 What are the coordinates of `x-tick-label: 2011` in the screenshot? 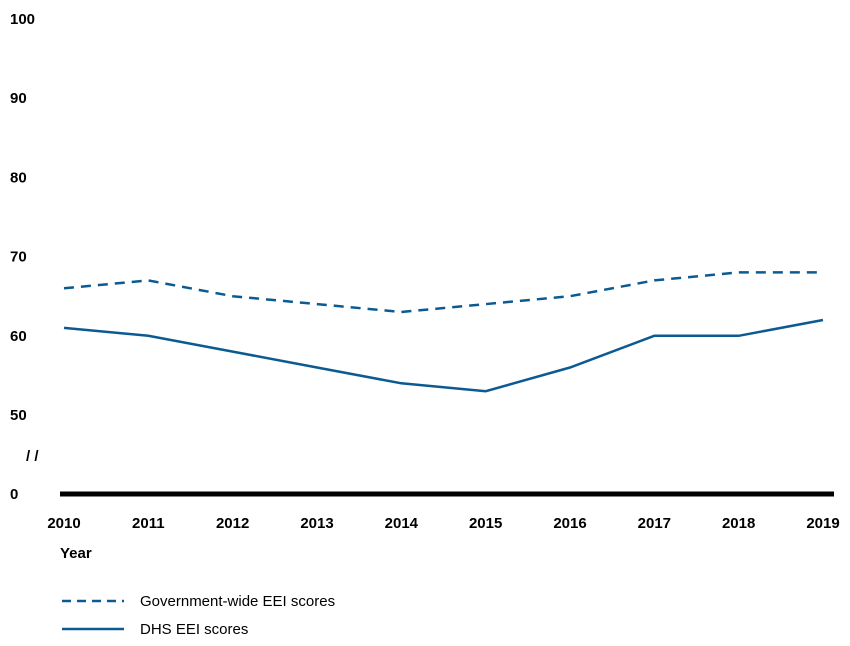 It's located at (148, 523).